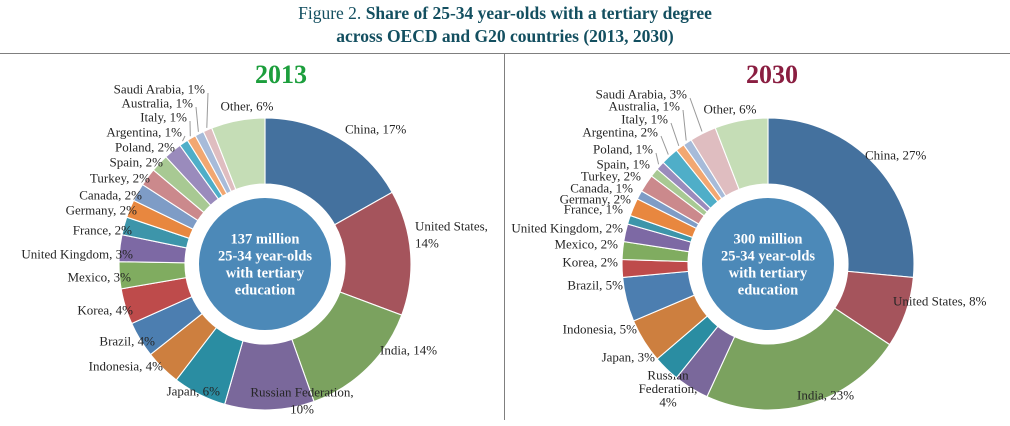 Image resolution: width=1010 pixels, height=426 pixels. I want to click on slice-label-italy-2013: Italy, 1%, so click(163, 117).